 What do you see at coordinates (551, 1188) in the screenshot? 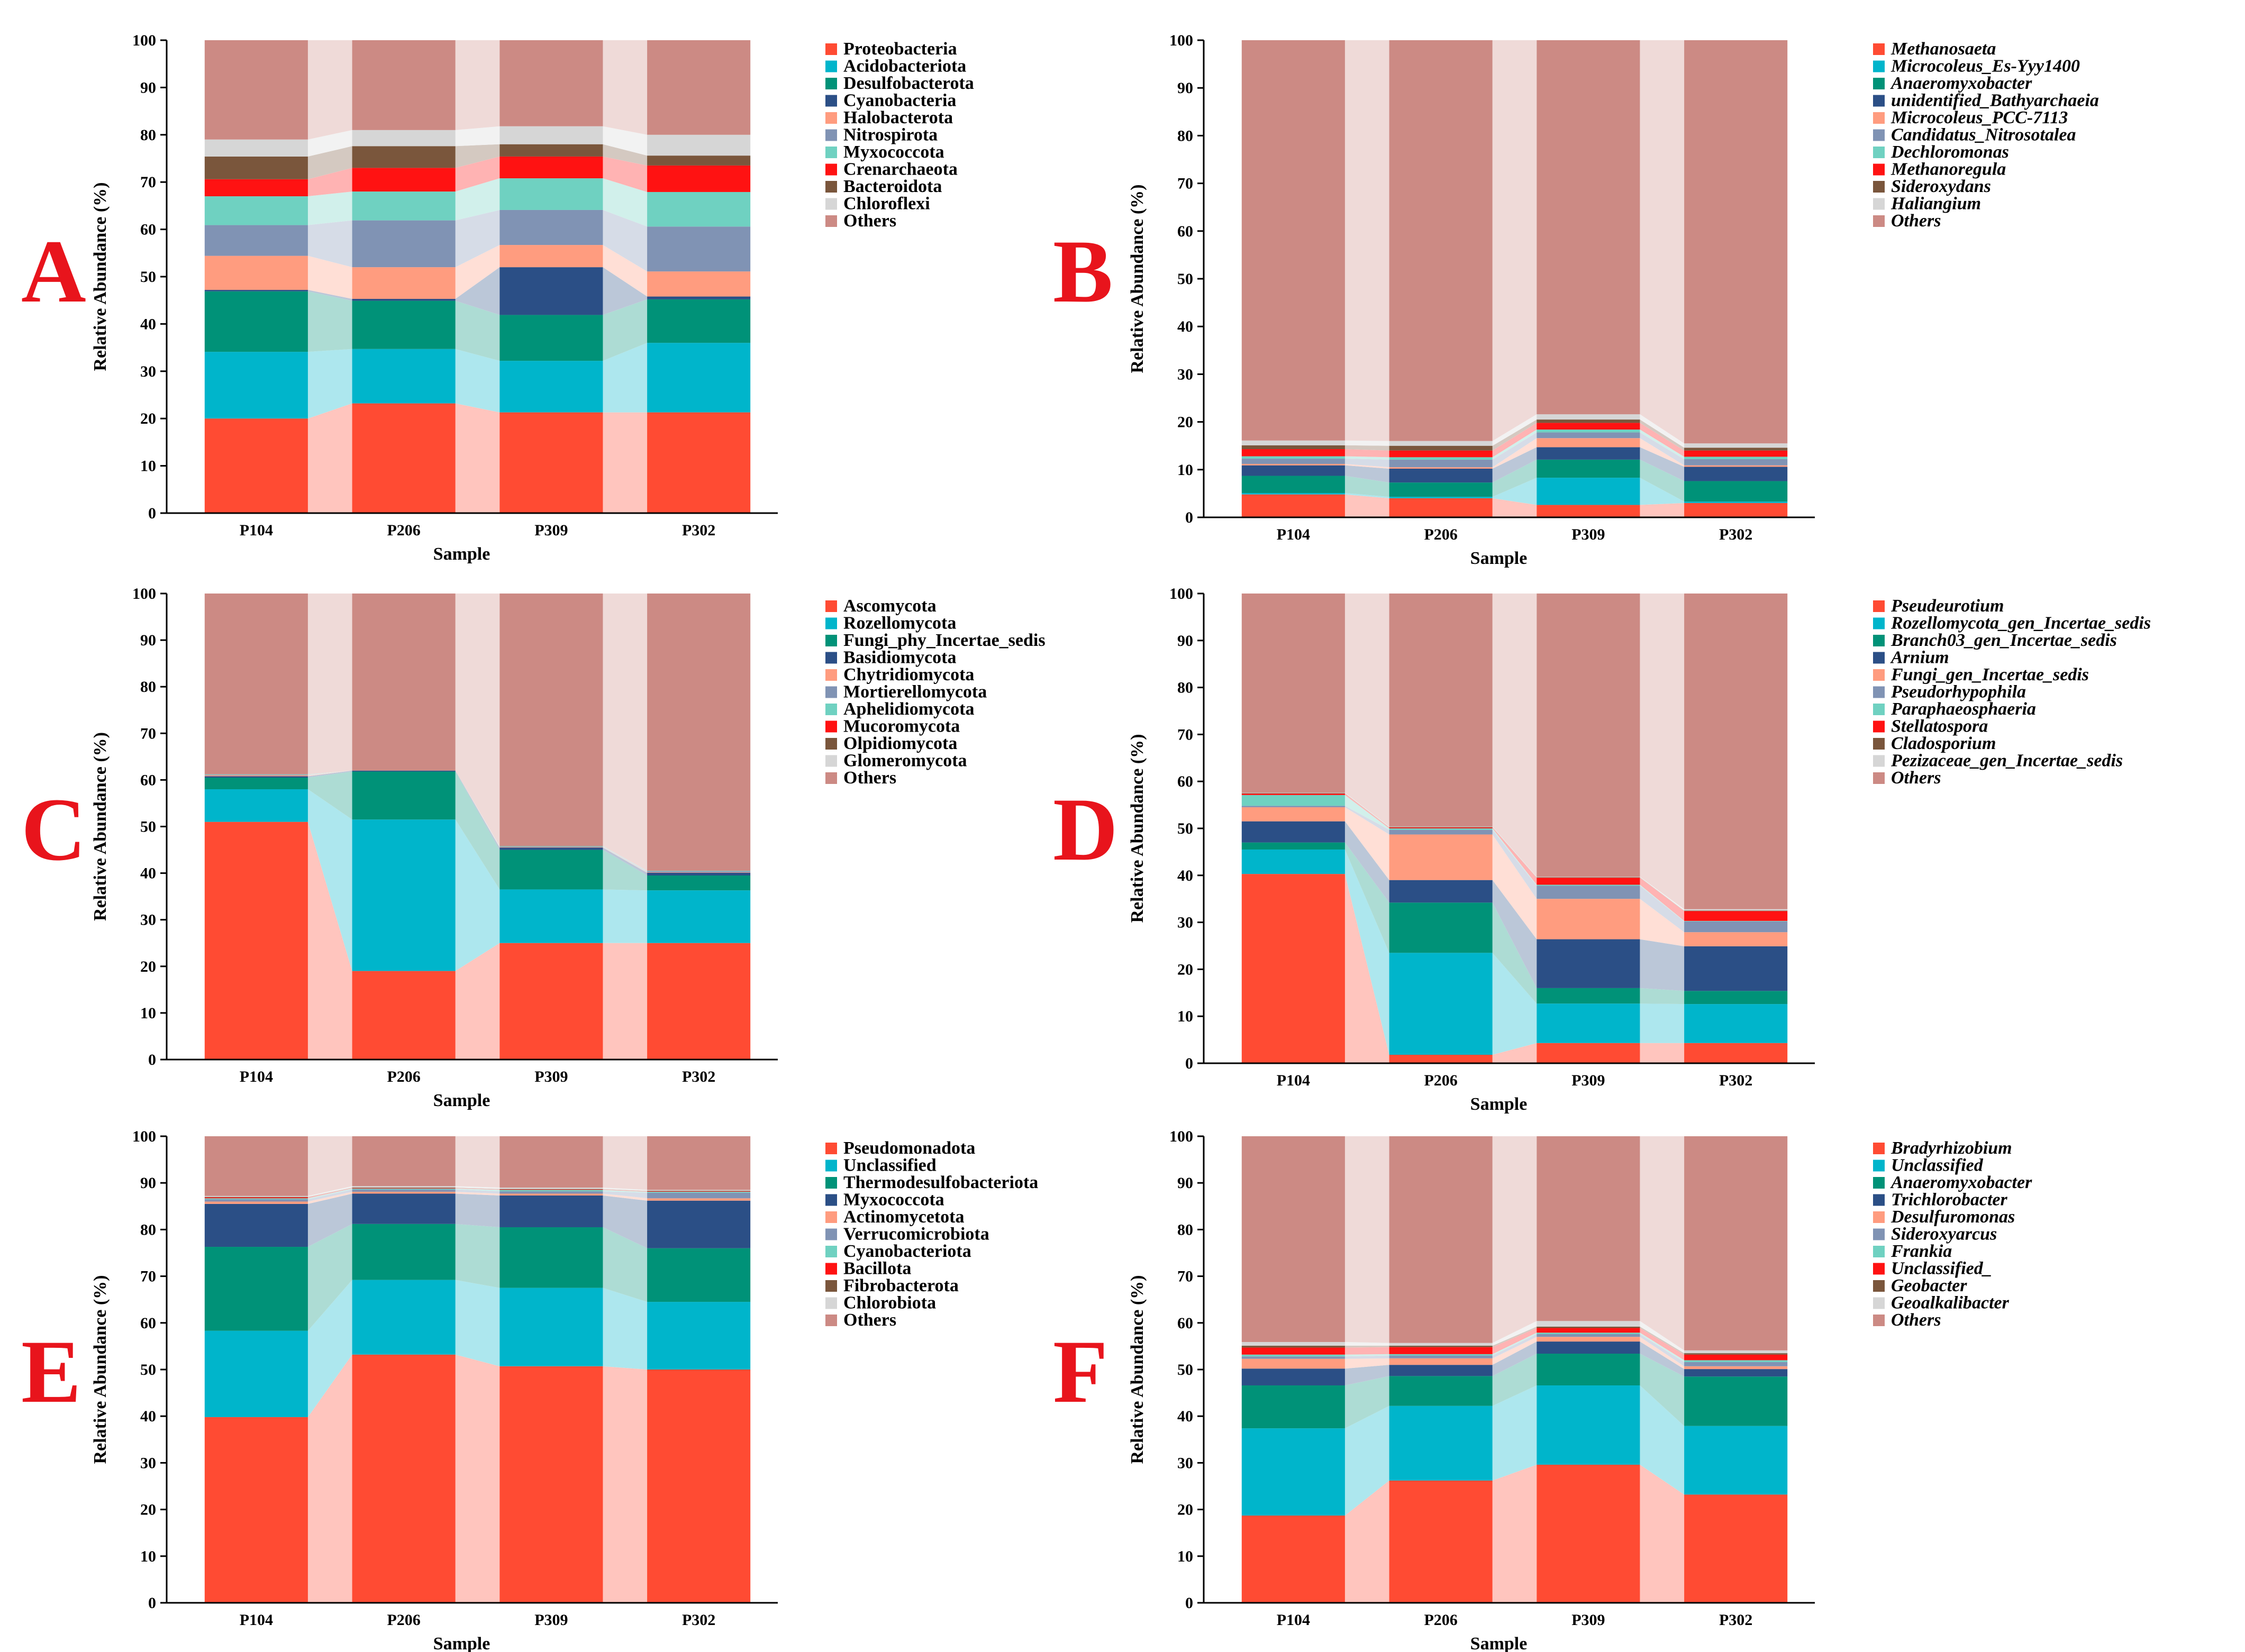
I see `bar-segment-p309-chlorobiota` at bounding box center [551, 1188].